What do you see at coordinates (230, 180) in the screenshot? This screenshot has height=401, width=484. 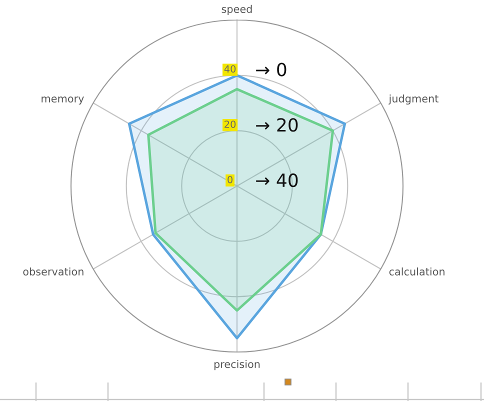 I see `y-tick-label: 0` at bounding box center [230, 180].